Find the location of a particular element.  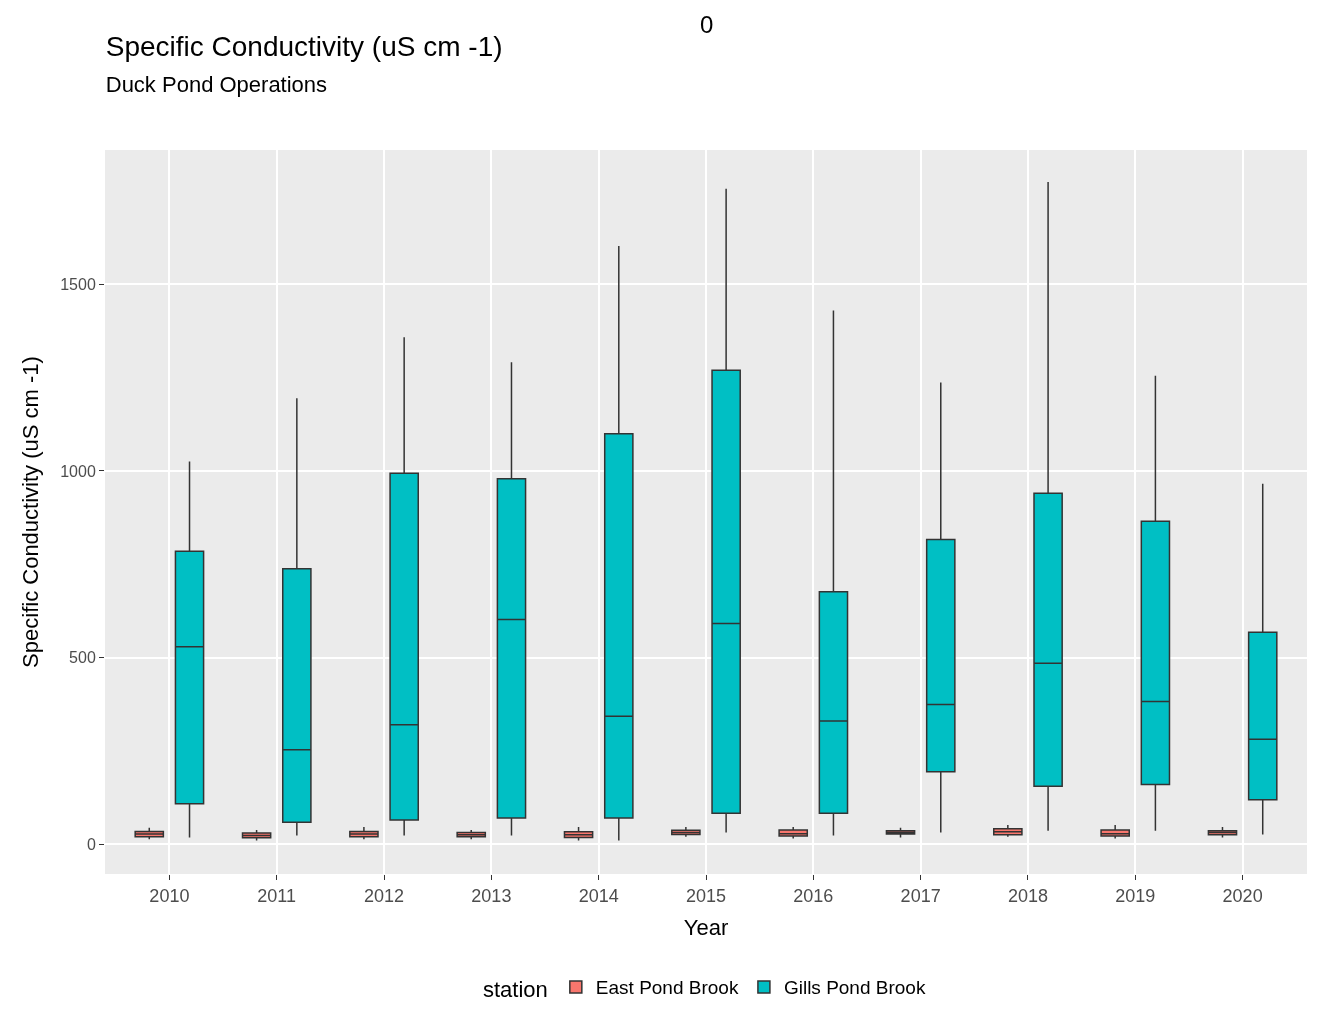

x-tick-label: 2010 is located at coordinates (169, 895).